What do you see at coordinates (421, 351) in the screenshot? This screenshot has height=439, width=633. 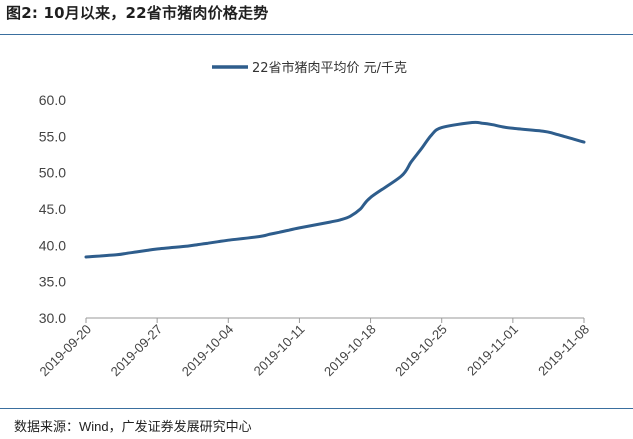 I see `x-tick-label: 2019-10-25` at bounding box center [421, 351].